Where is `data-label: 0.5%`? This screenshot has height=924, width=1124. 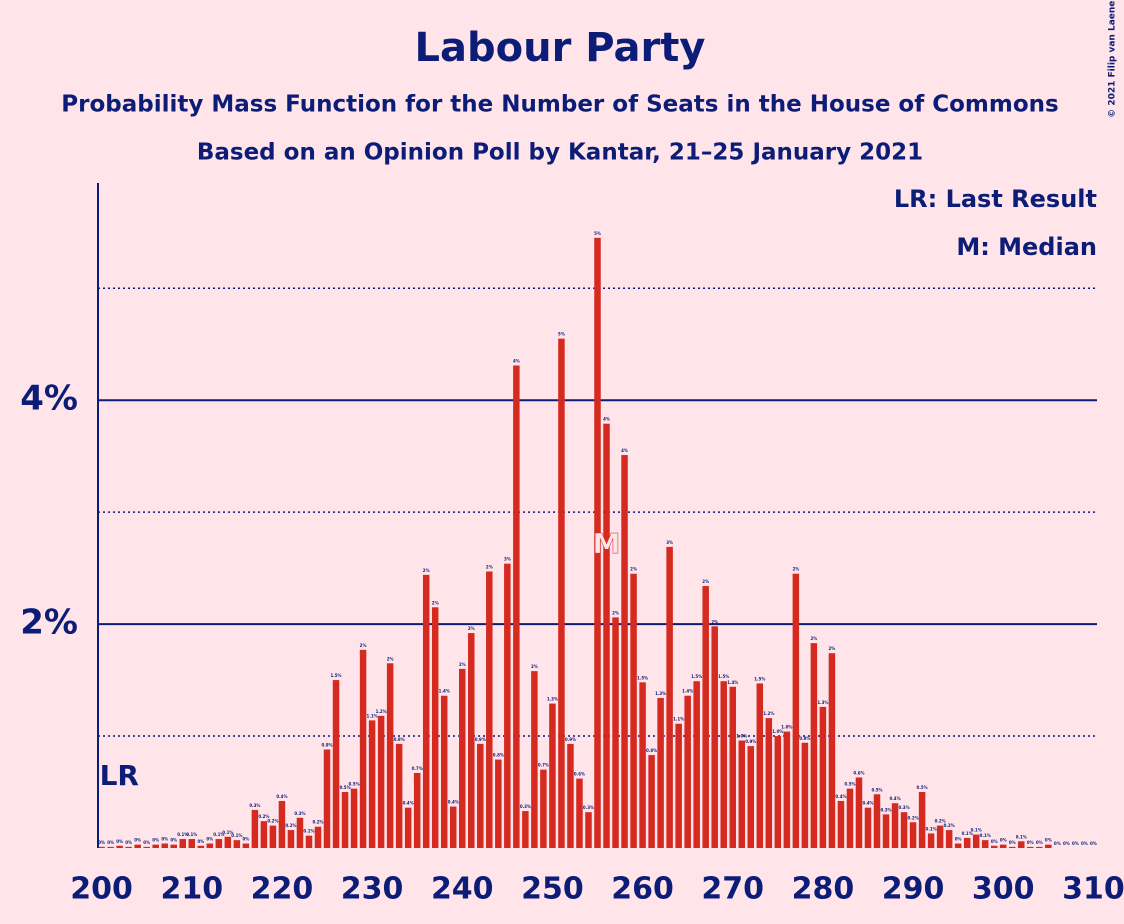
data-label: 0.5% is located at coordinates (344, 787).